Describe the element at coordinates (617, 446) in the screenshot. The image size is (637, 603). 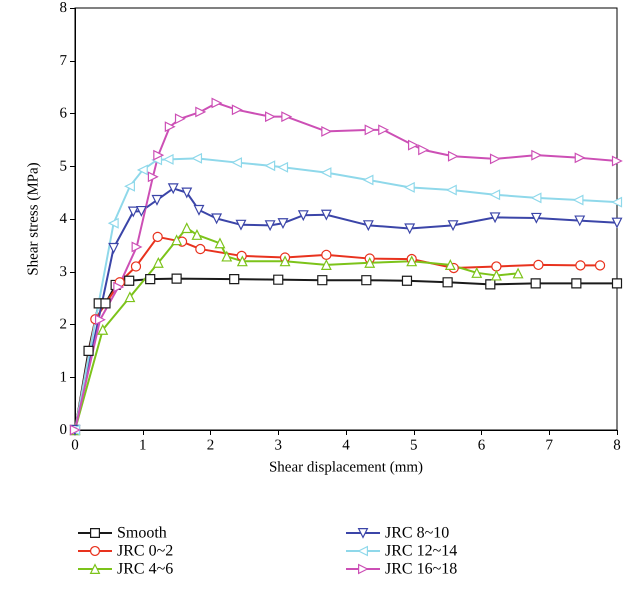
I see `x-tick-label: 8` at that location.